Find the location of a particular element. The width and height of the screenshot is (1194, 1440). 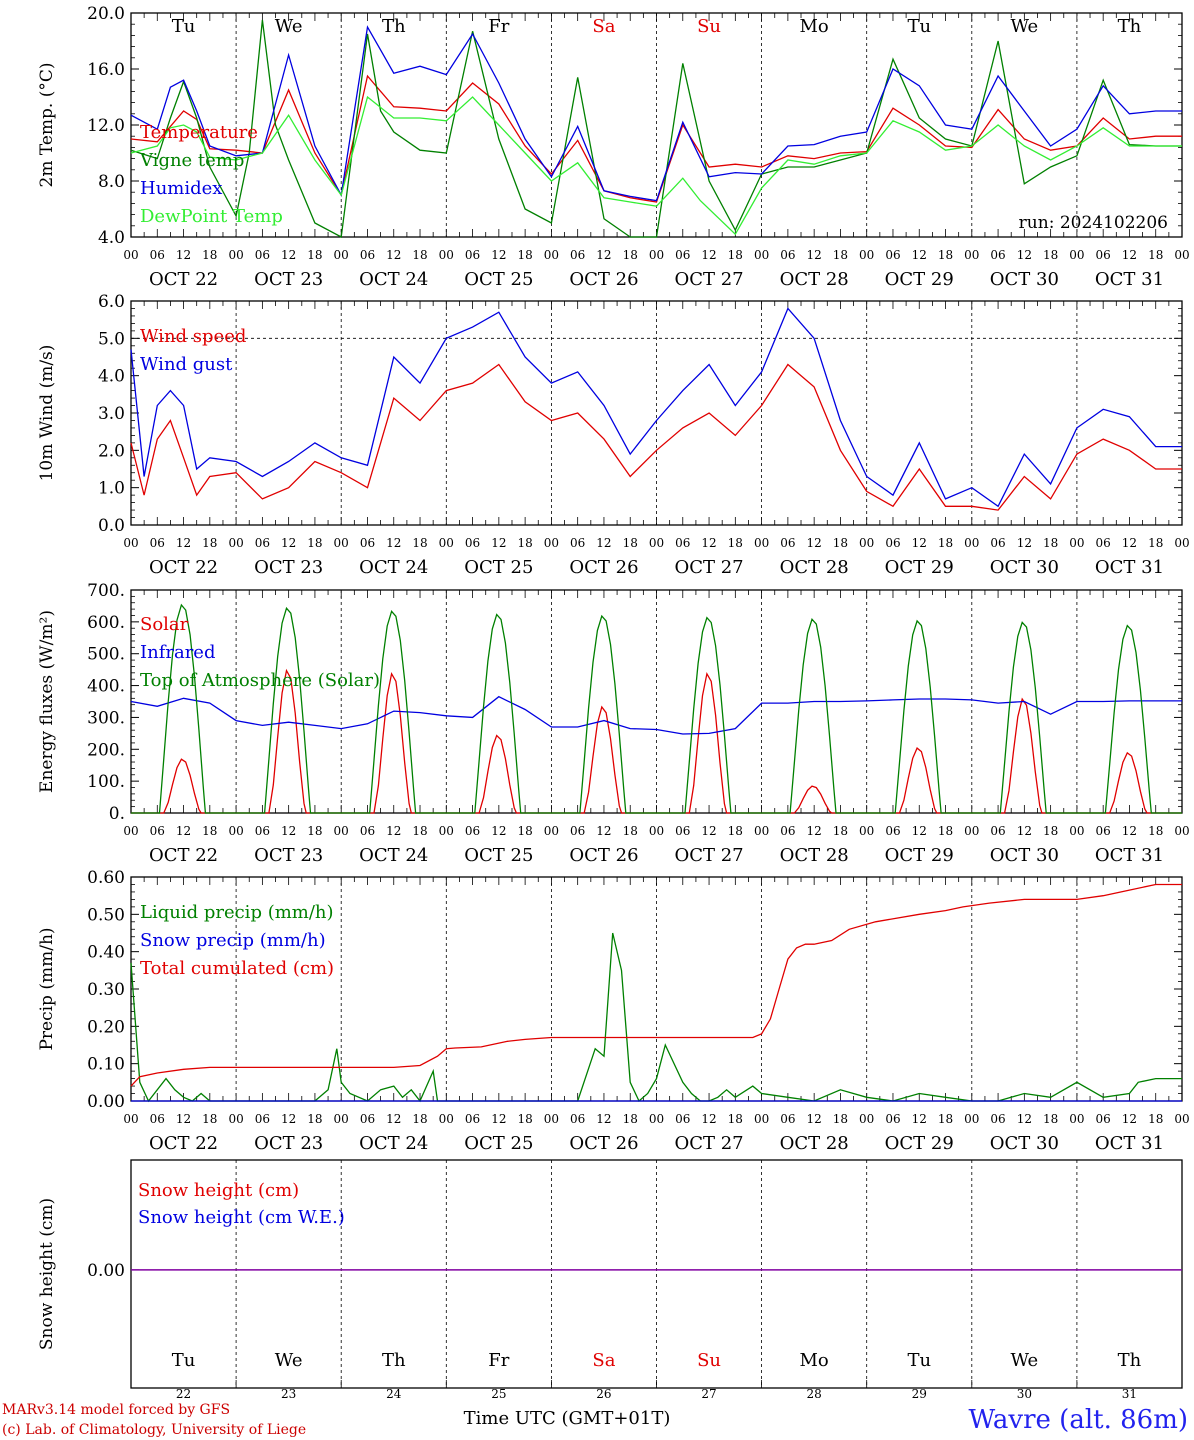

y-tick-label: 0.30 is located at coordinates (106, 990).